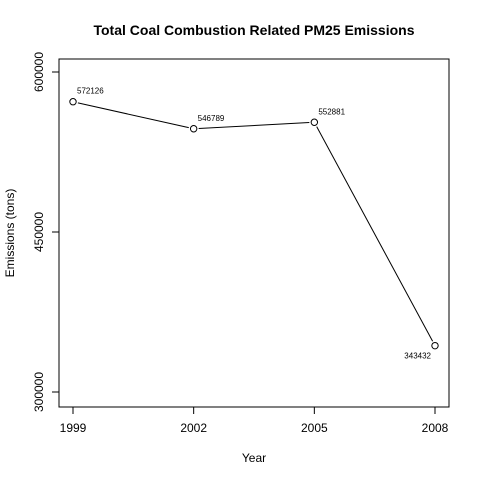 The height and width of the screenshot is (480, 480). I want to click on data-label: 546789, so click(211, 118).